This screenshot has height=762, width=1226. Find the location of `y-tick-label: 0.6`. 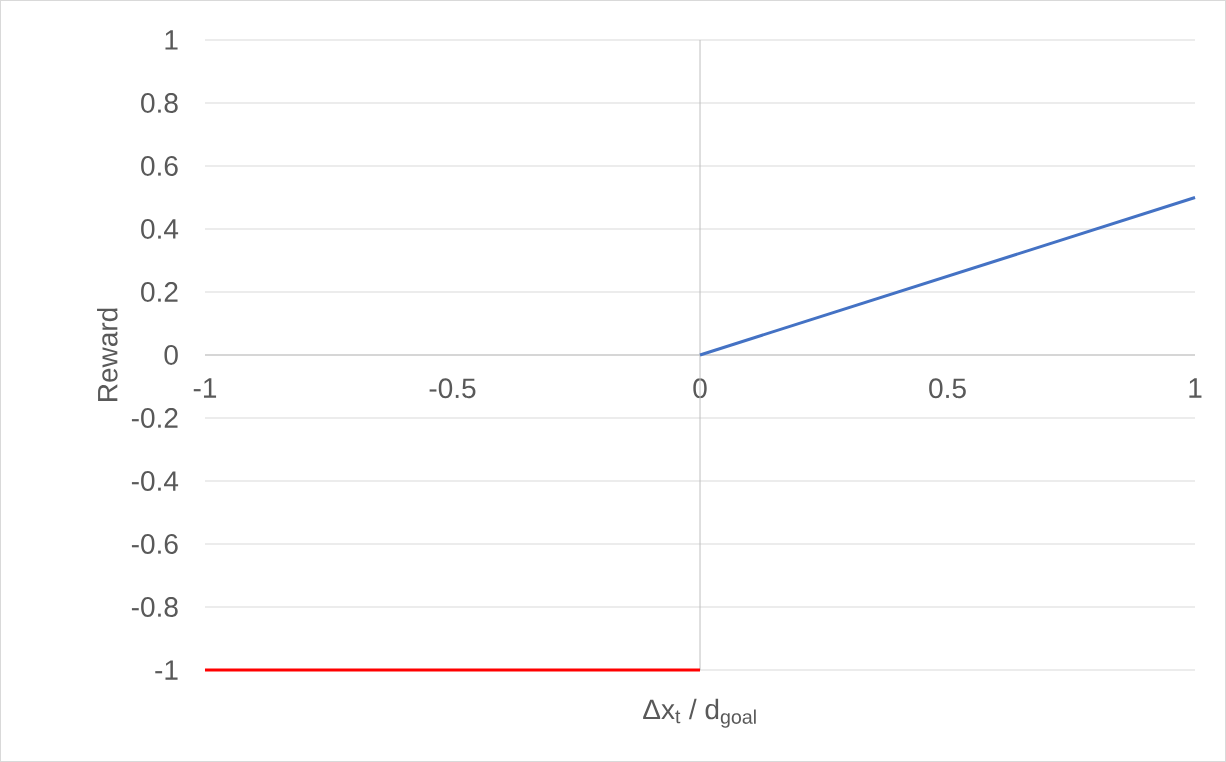

y-tick-label: 0.6 is located at coordinates (159, 166).